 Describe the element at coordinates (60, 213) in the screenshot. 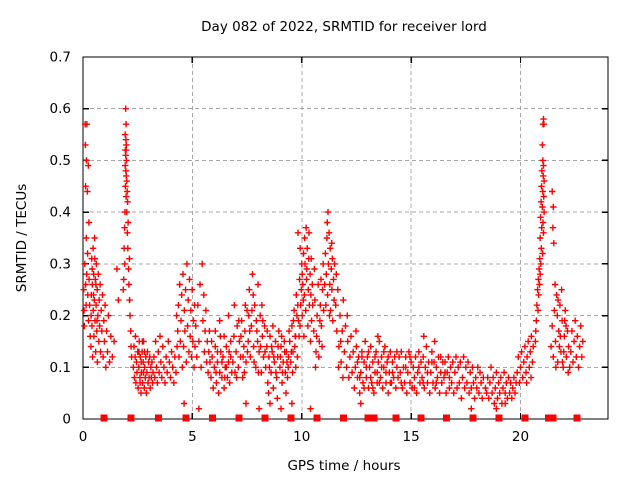

I see `y-tick-label: 0.4` at that location.